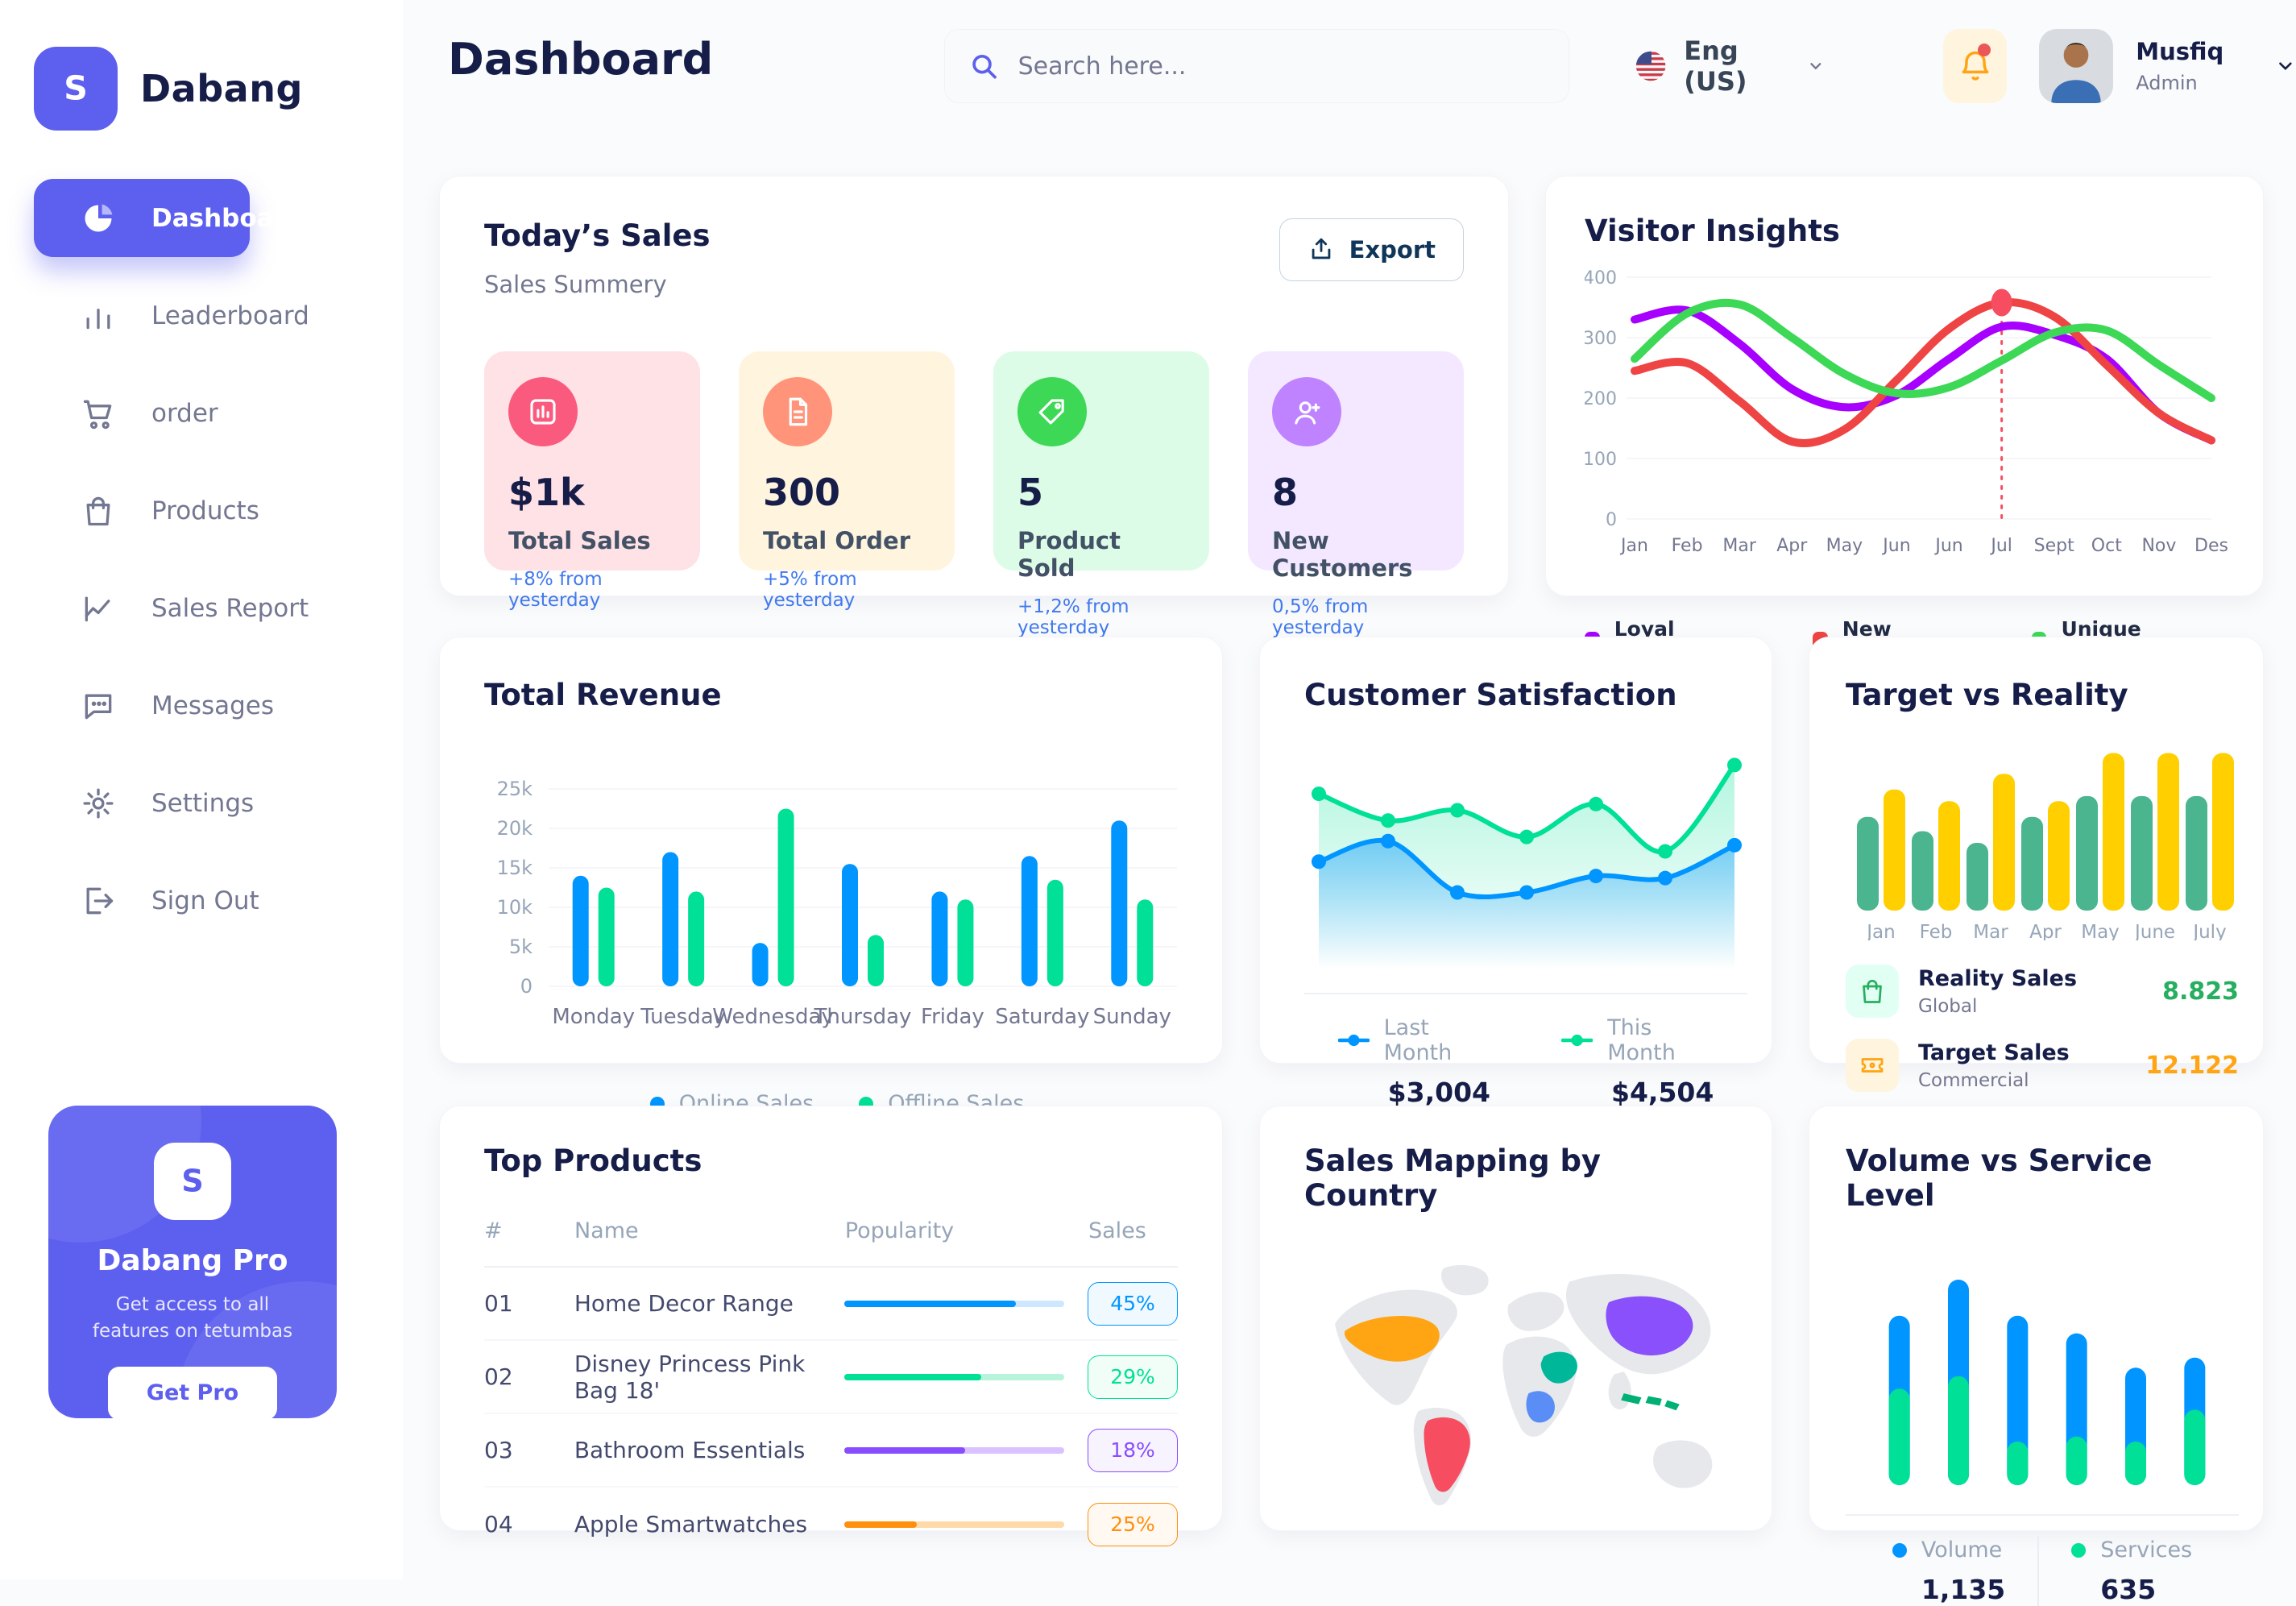 This screenshot has height=1606, width=2296. I want to click on sidebar-item-label: Sales Report, so click(230, 608).